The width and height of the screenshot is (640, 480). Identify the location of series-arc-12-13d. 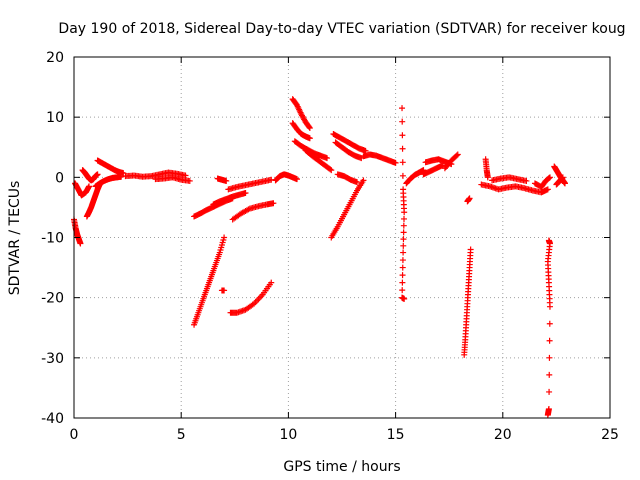
(347, 178).